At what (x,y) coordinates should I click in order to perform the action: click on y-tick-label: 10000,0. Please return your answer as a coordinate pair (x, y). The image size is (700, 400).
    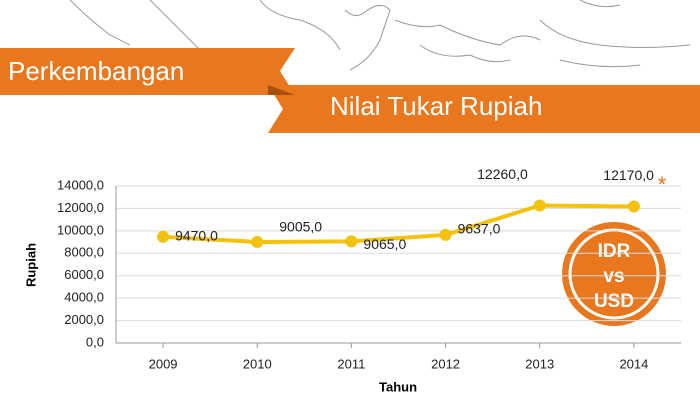
    Looking at the image, I should click on (80, 229).